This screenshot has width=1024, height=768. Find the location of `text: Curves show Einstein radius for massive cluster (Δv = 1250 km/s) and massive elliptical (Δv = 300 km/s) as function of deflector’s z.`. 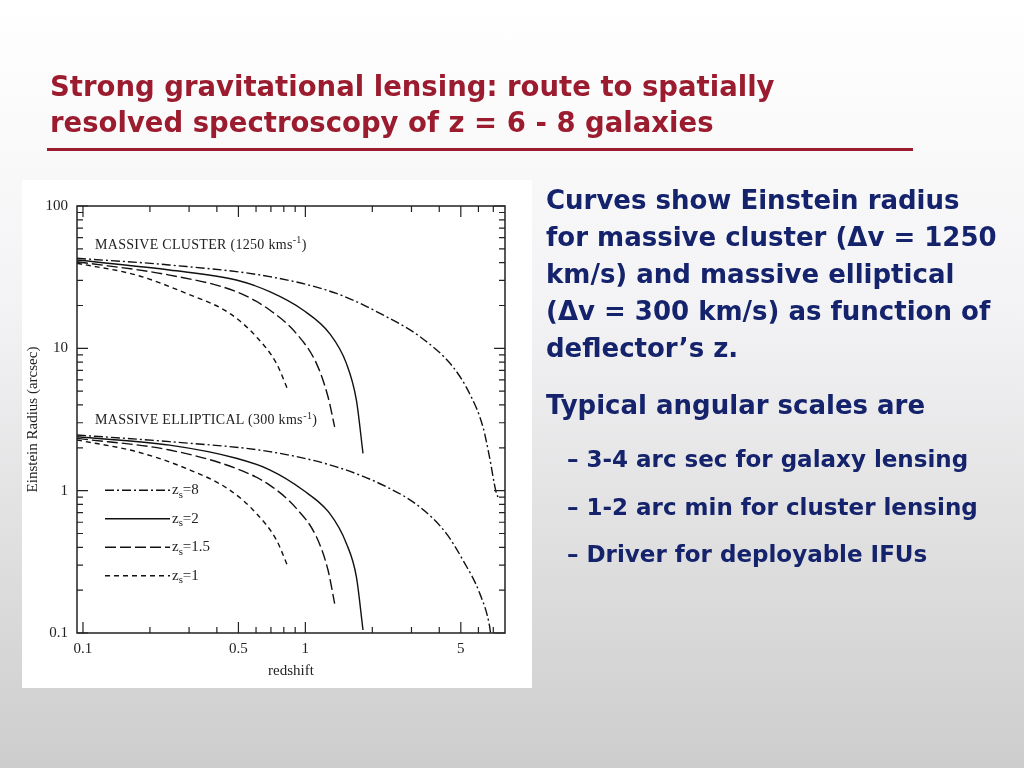

text: Curves show Einstein radius for massive cluster (Δv = 1250 km/s) and massive elliptical (Δv = 300 km/s) as function of deflector’s z. is located at coordinates (772, 274).